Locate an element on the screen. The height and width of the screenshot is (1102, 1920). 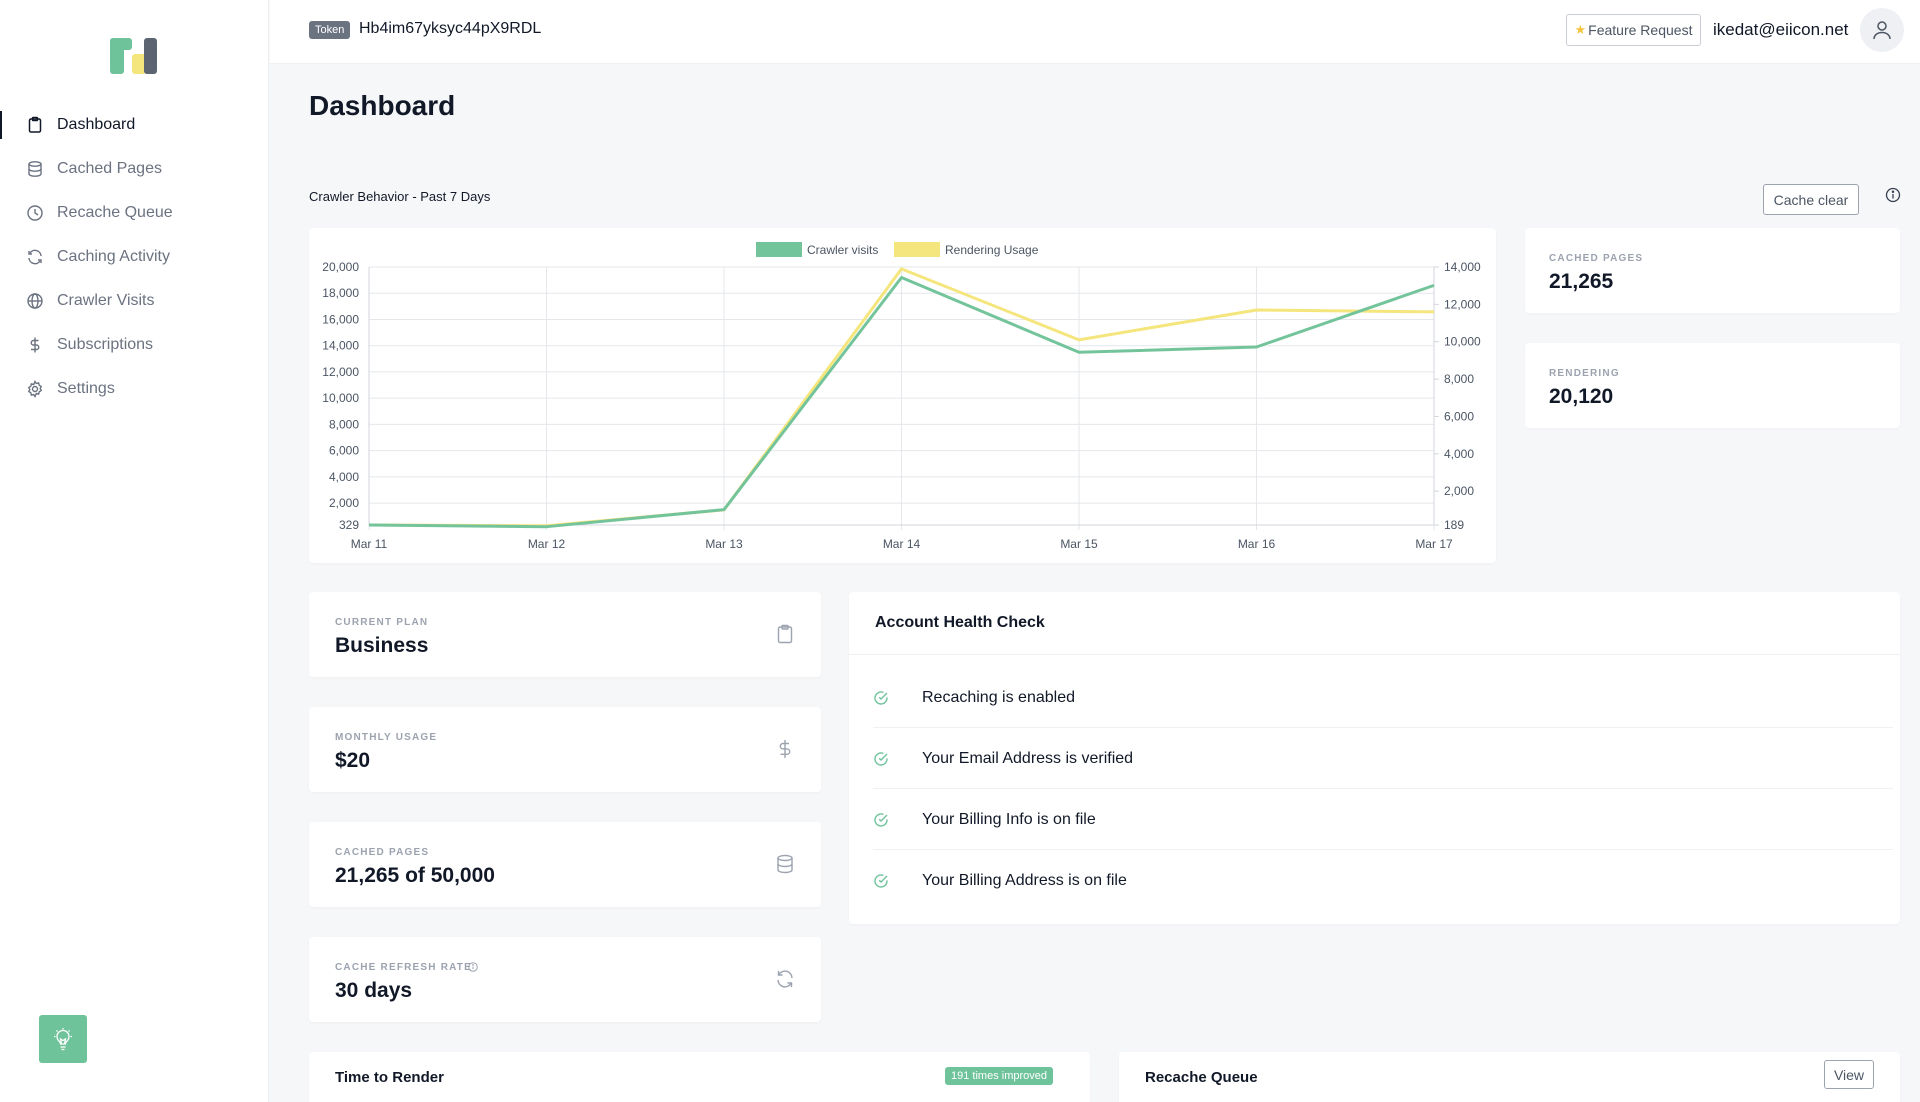
series-line-crawler-visits is located at coordinates (901, 402).